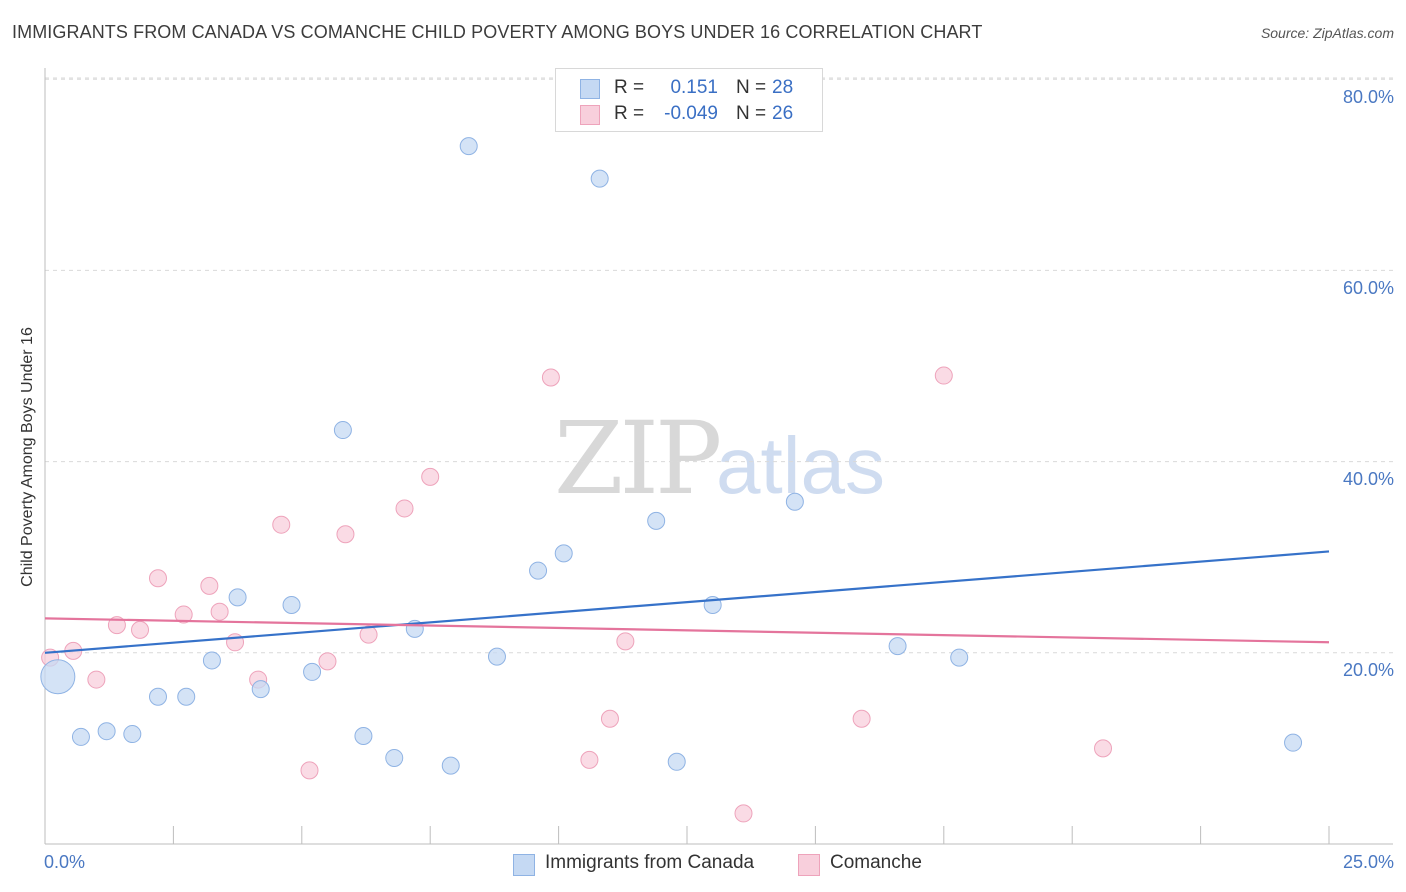  I want to click on n-value: 26, so click(783, 113).